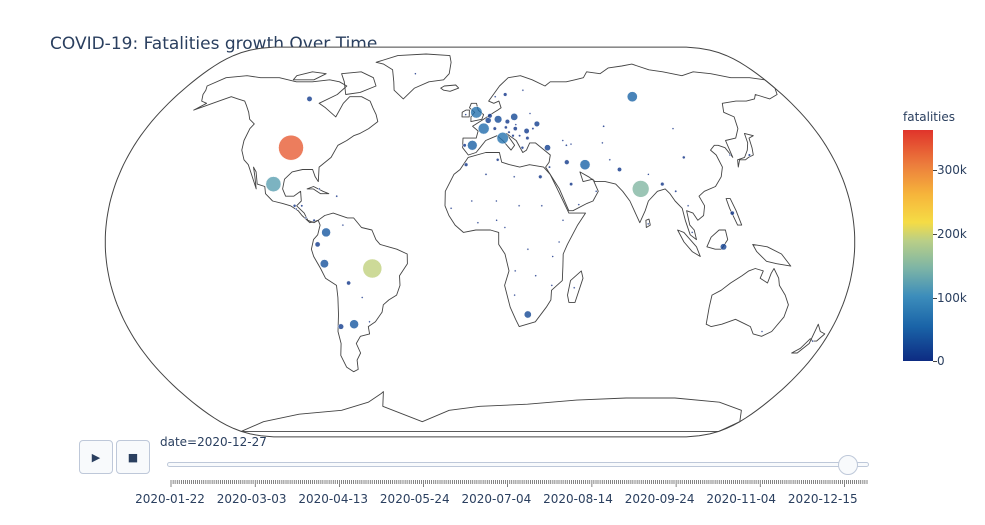 The height and width of the screenshot is (525, 985). What do you see at coordinates (496, 220) in the screenshot?
I see `bubble-nigeria` at bounding box center [496, 220].